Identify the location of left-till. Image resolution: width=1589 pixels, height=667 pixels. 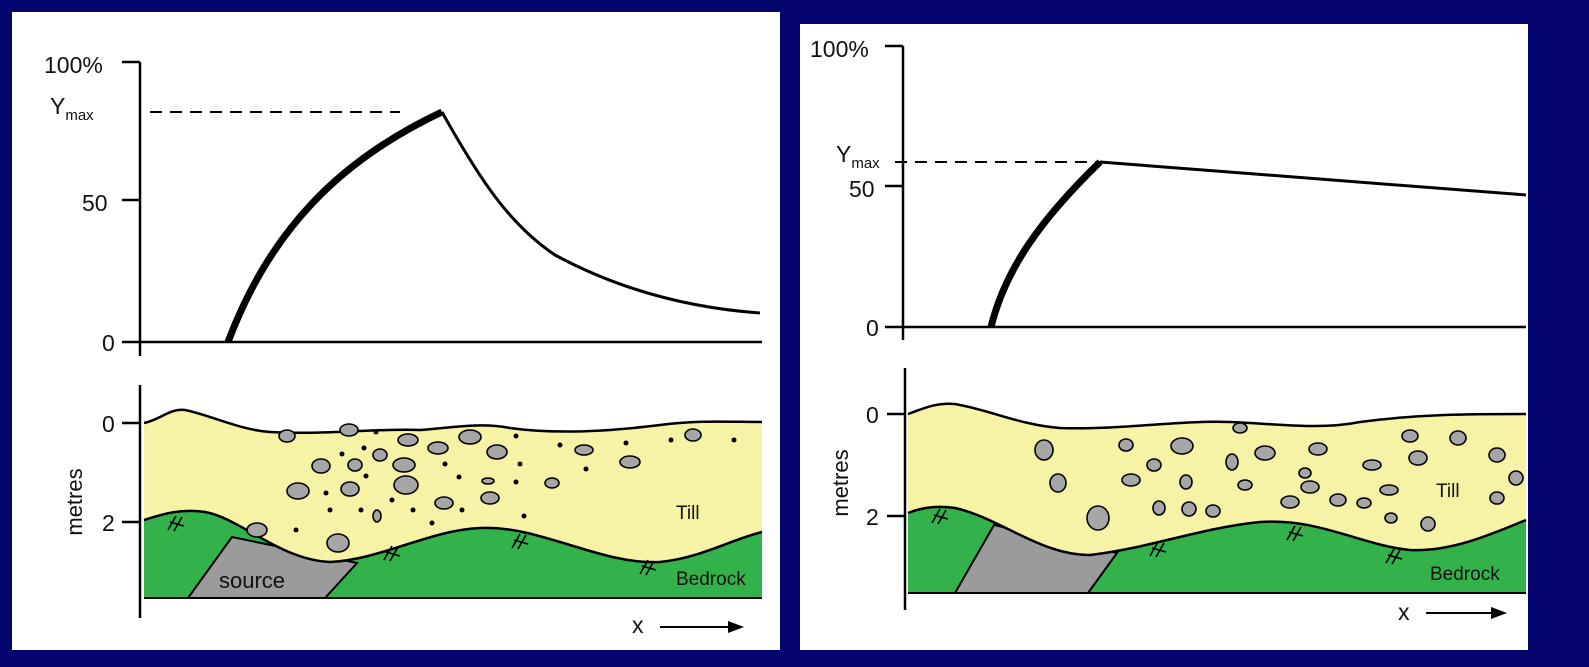
(453, 486).